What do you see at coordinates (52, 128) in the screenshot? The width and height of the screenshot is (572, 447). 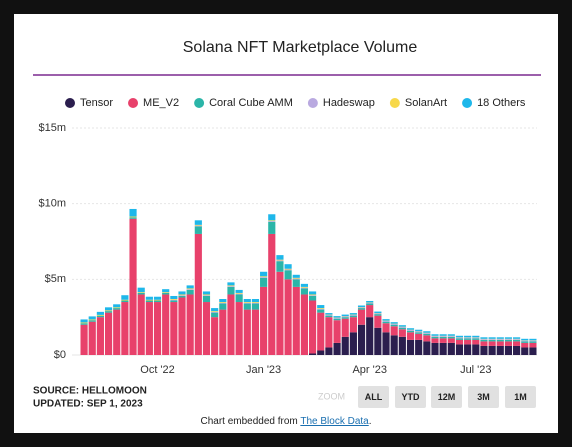 I see `y-tick-label: $15m` at bounding box center [52, 128].